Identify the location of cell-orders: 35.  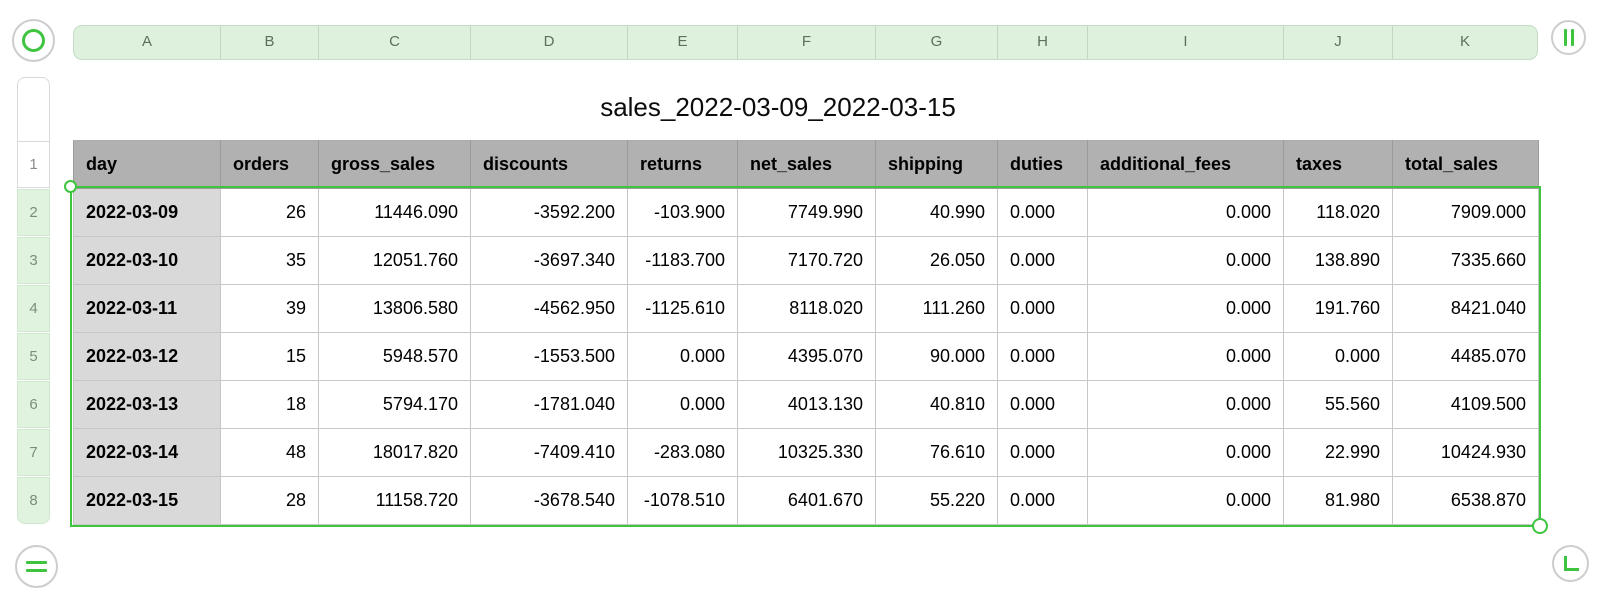
(269, 260).